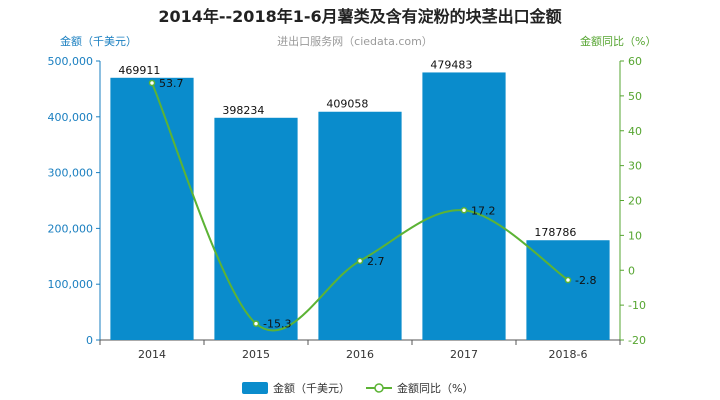 This screenshot has height=400, width=720. What do you see at coordinates (355, 41) in the screenshot?
I see `chart-subtitle: 进出口服务网（ciedata.com）` at bounding box center [355, 41].